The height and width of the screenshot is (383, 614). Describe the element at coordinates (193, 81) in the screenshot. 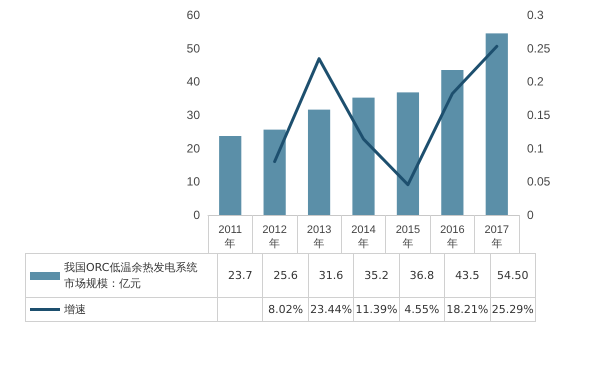

I see `y-tick-label: 40` at that location.